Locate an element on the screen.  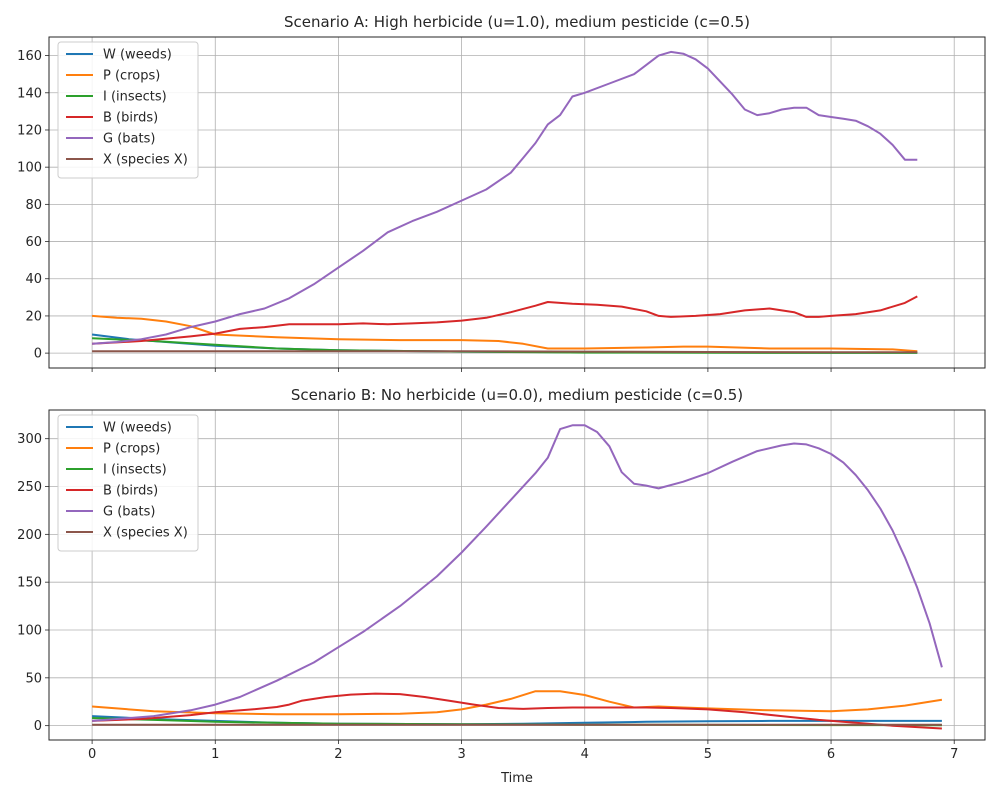
y-tick-label: 60 is located at coordinates (33, 242).